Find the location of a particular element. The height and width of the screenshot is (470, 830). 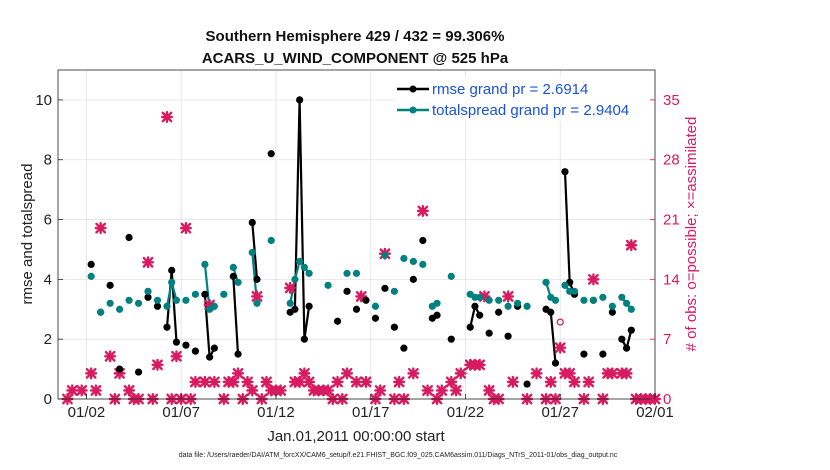

x-tick-label: 01/12 is located at coordinates (276, 412).